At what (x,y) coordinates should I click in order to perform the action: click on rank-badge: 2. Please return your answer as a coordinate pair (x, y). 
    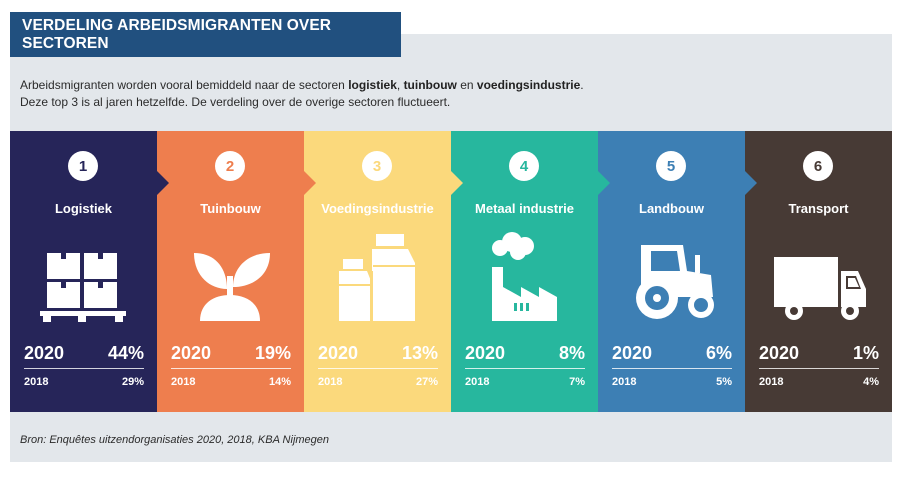
    Looking at the image, I should click on (230, 166).